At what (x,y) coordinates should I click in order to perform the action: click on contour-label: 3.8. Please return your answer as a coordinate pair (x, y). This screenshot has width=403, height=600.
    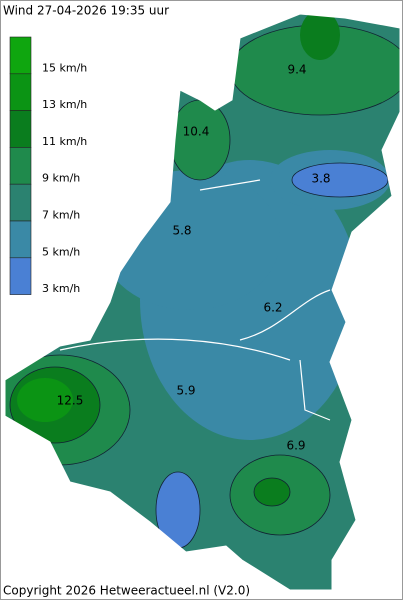
    Looking at the image, I should click on (320, 179).